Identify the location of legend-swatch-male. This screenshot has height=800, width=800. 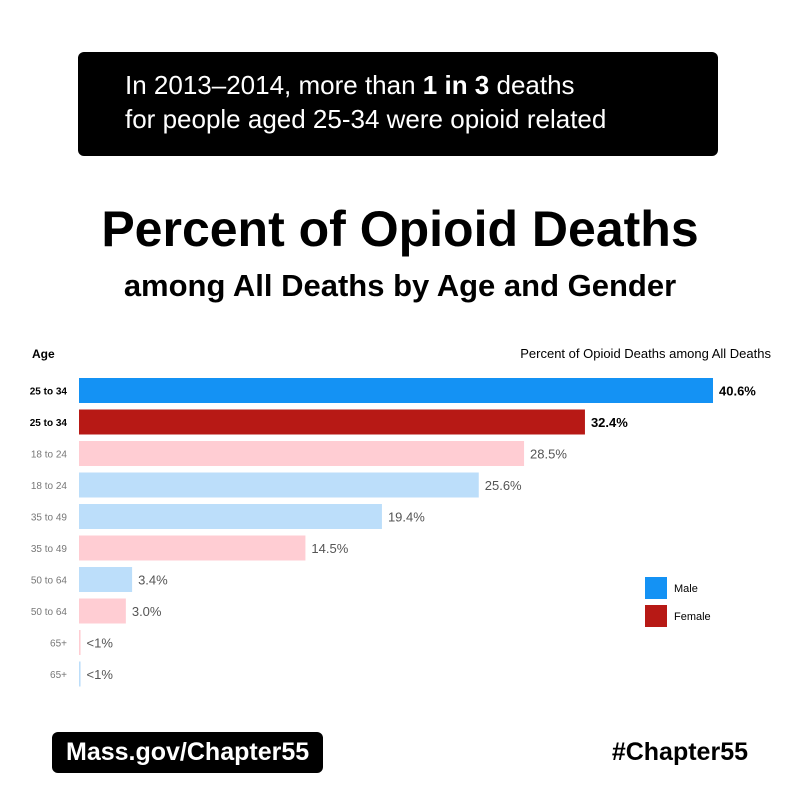
(656, 588).